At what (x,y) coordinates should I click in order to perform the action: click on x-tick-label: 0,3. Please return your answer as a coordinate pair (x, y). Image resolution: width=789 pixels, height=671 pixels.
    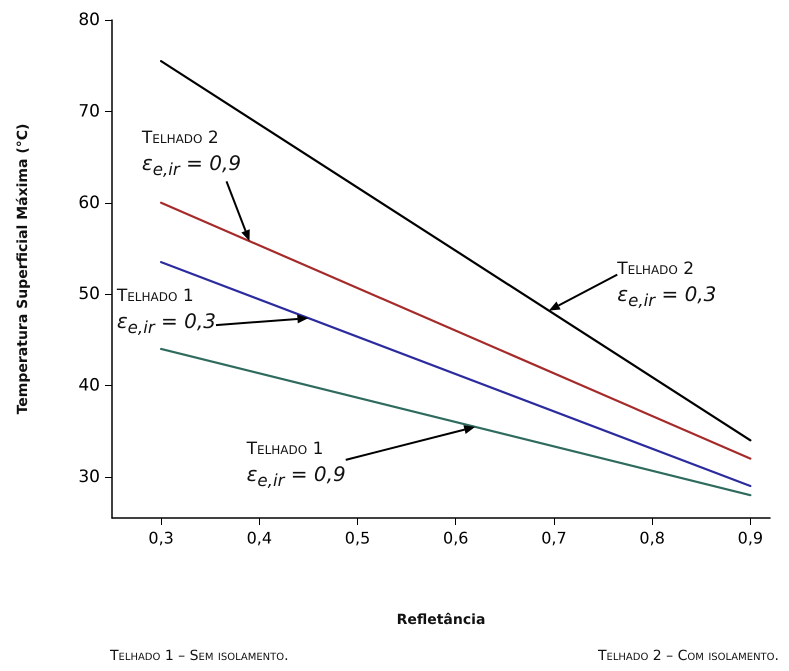
    Looking at the image, I should click on (161, 538).